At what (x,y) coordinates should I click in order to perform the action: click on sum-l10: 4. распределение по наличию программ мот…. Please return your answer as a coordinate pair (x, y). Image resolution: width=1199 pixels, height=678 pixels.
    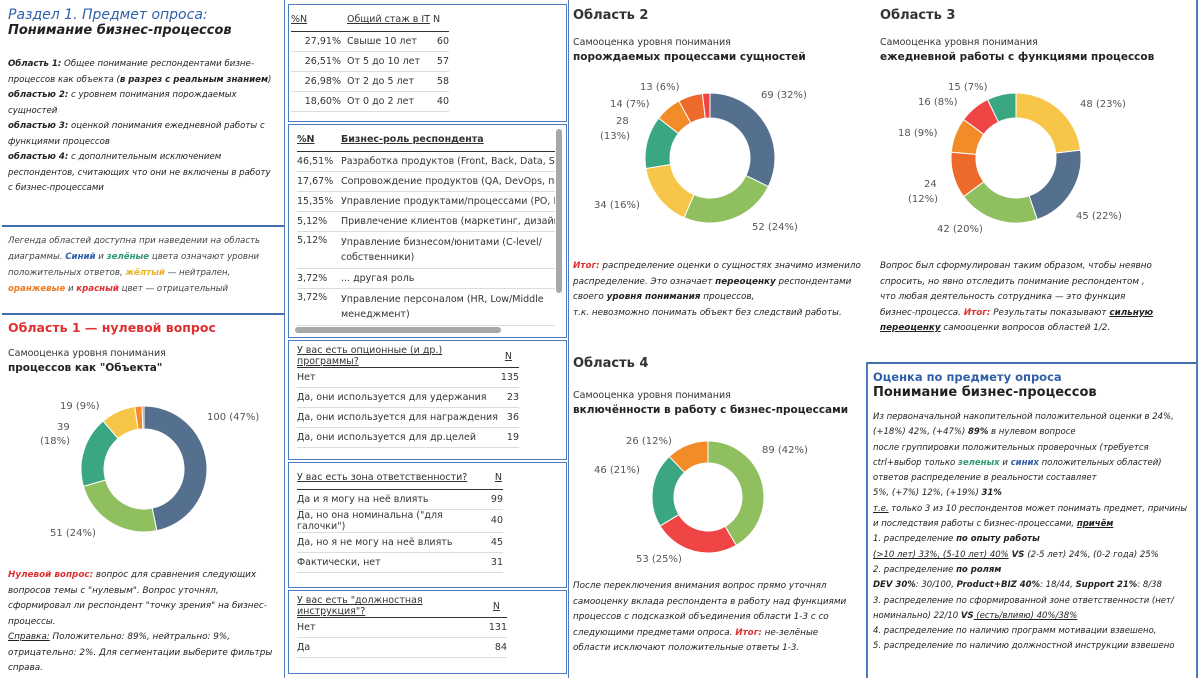
    Looking at the image, I should click on (1015, 631).